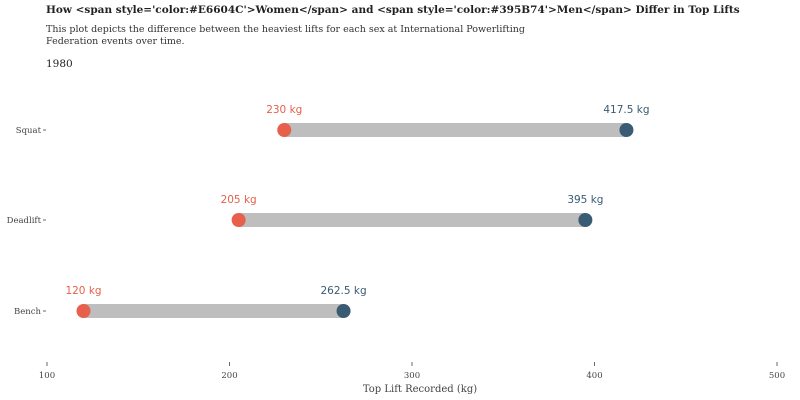  I want to click on point-women-squat, so click(284, 130).